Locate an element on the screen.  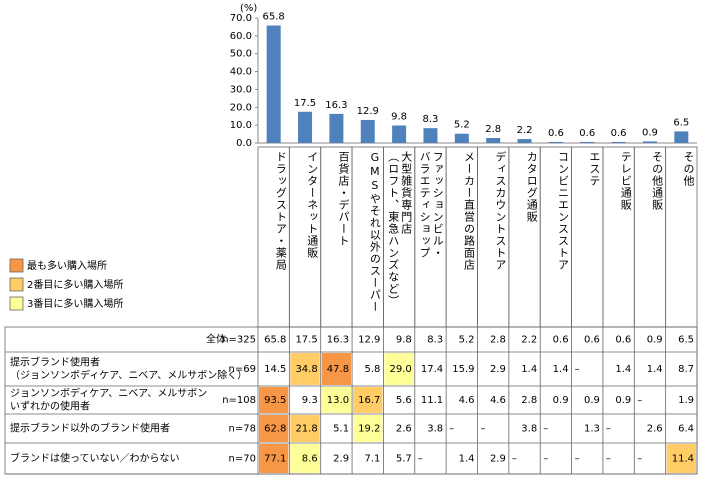
cell-value: 6.5 is located at coordinates (686, 340).